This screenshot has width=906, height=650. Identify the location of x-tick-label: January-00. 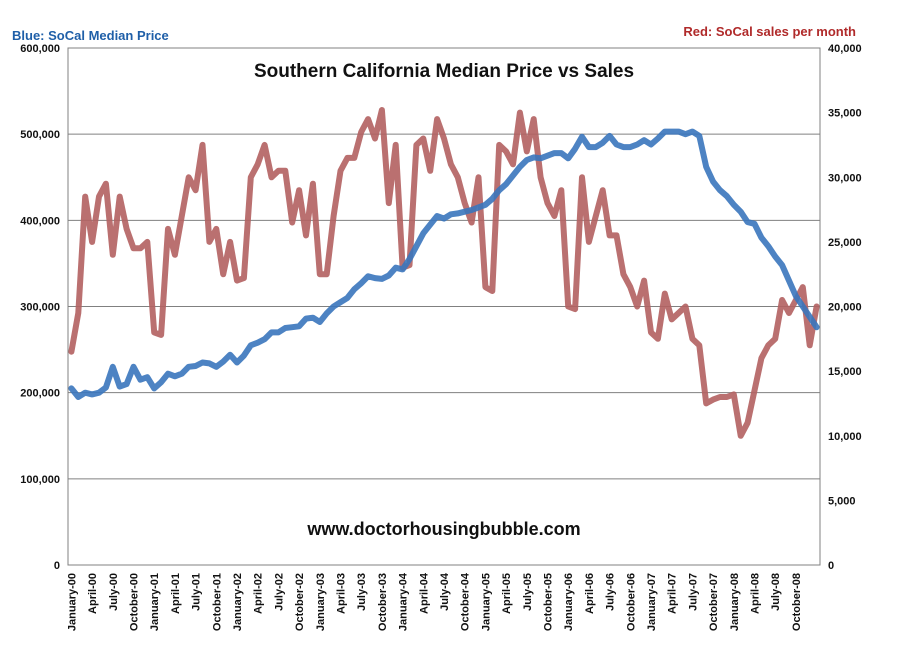
(72, 602).